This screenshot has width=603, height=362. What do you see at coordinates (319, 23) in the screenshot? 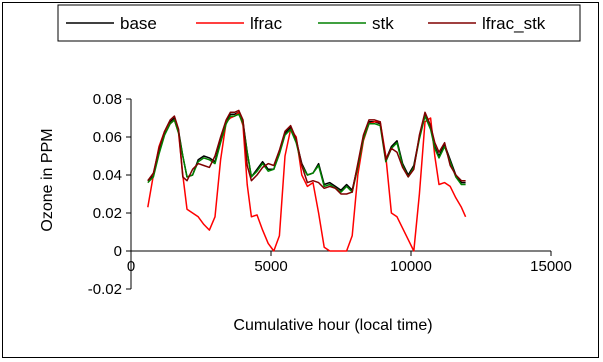
I see `legend: base lfrac stk lfrac_stk` at bounding box center [319, 23].